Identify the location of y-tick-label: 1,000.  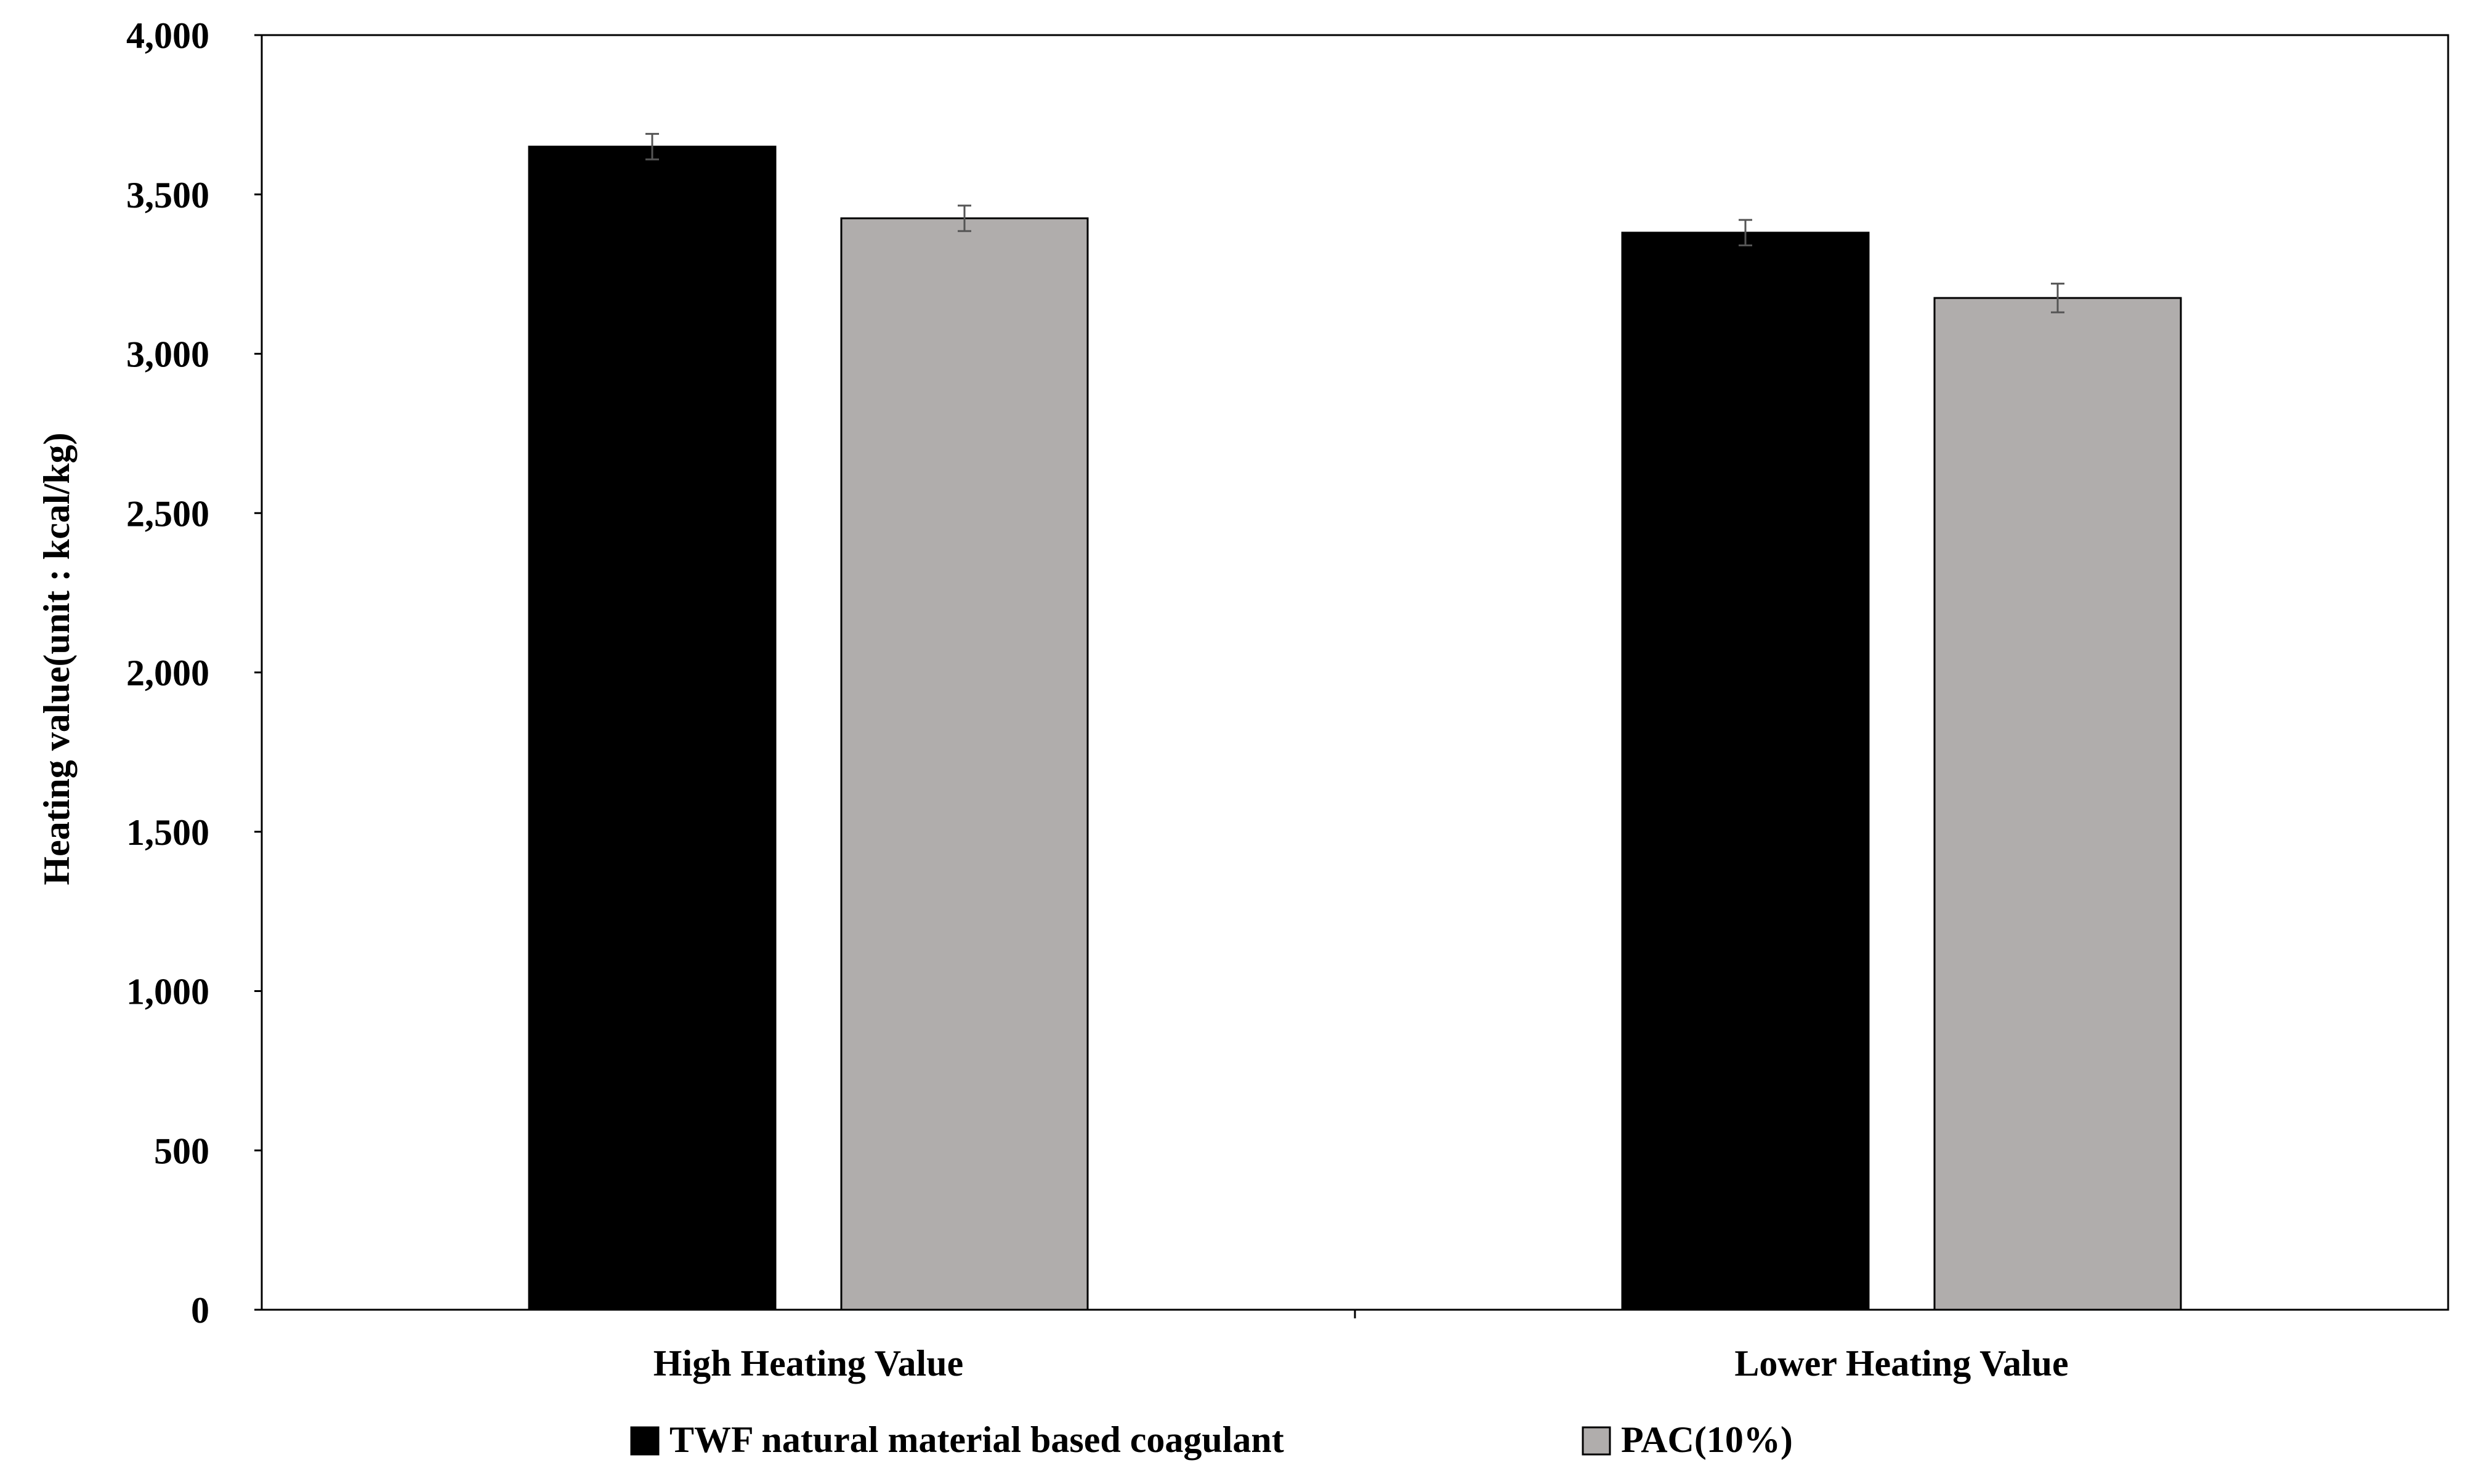
(167, 992).